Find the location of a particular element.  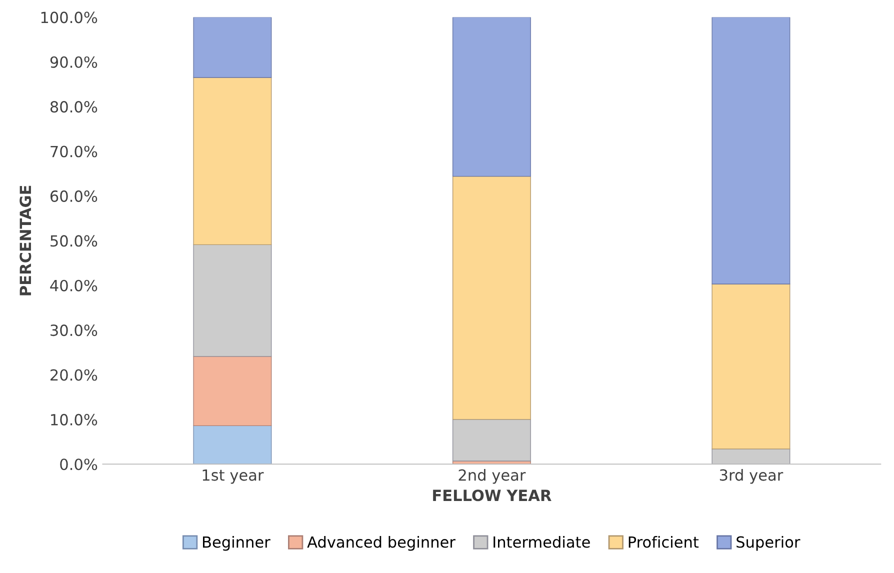

legend-label: Beginner is located at coordinates (236, 543).